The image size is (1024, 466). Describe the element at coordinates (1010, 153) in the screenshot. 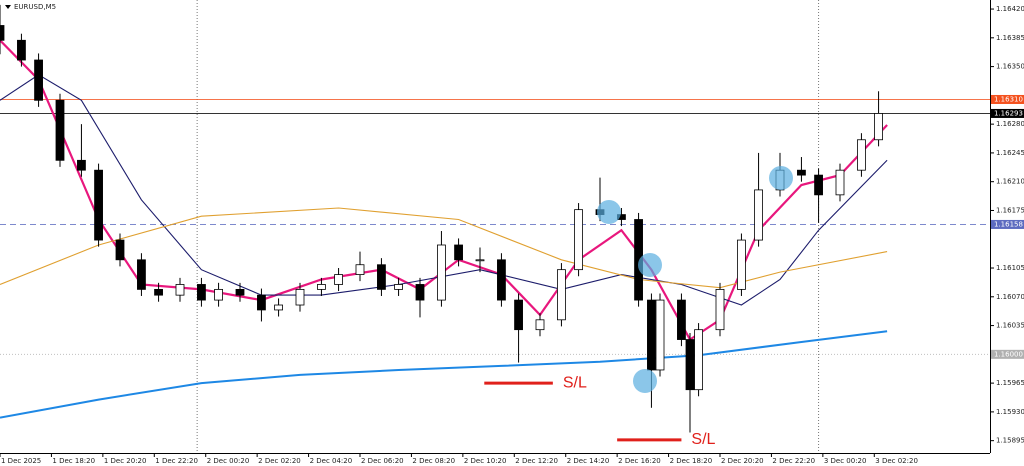

I see `y-tick-label: 1.16245` at that location.